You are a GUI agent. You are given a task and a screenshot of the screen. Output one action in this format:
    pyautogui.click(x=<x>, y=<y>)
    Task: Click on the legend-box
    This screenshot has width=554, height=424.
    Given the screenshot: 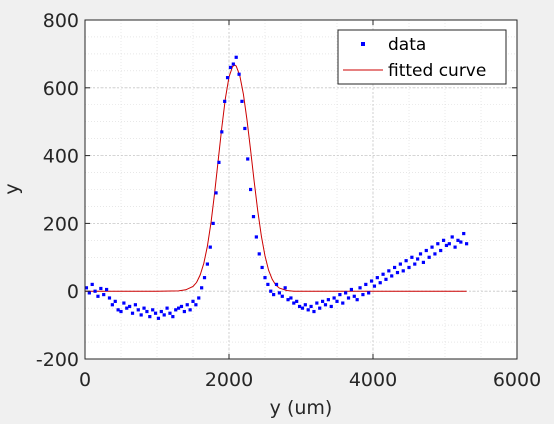 What is the action you would take?
    pyautogui.click(x=422, y=57)
    